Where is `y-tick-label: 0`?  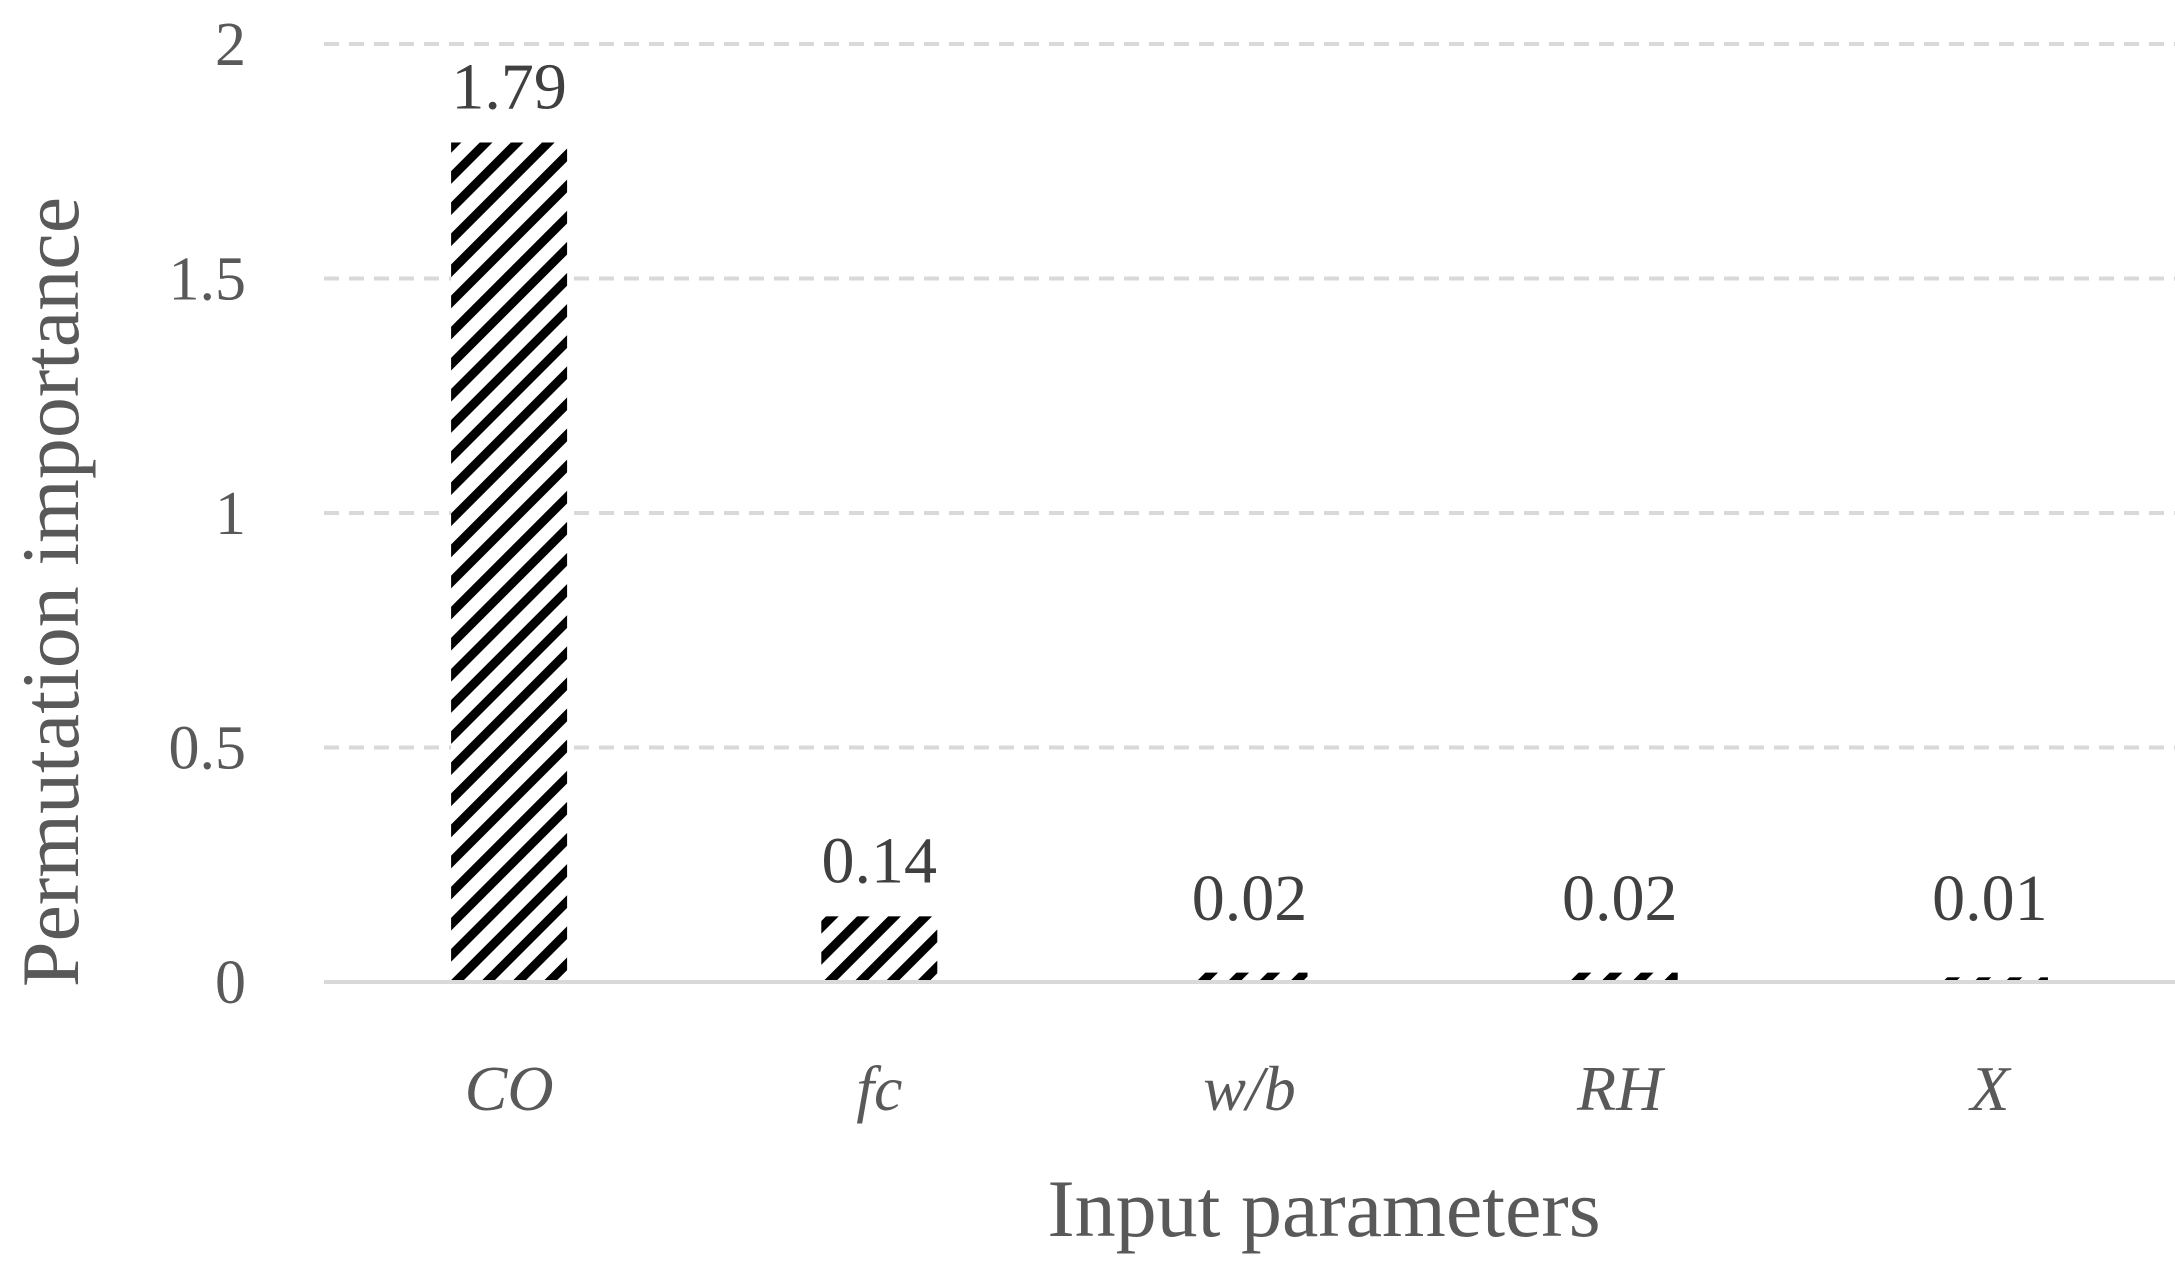
y-tick-label: 0 is located at coordinates (230, 983).